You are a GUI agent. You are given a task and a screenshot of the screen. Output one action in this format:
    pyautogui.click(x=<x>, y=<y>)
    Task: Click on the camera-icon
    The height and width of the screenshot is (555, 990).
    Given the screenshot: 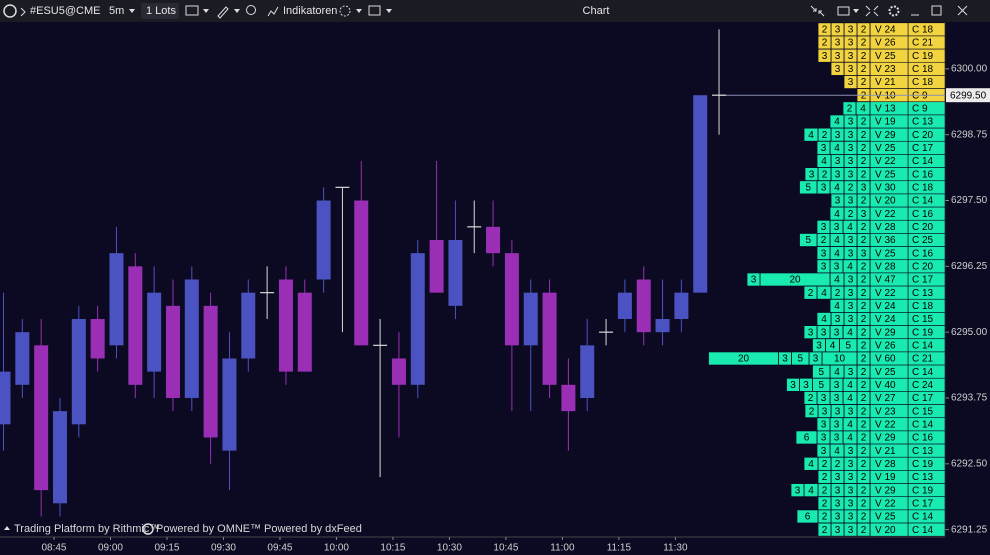 What is the action you would take?
    pyautogui.click(x=843, y=11)
    